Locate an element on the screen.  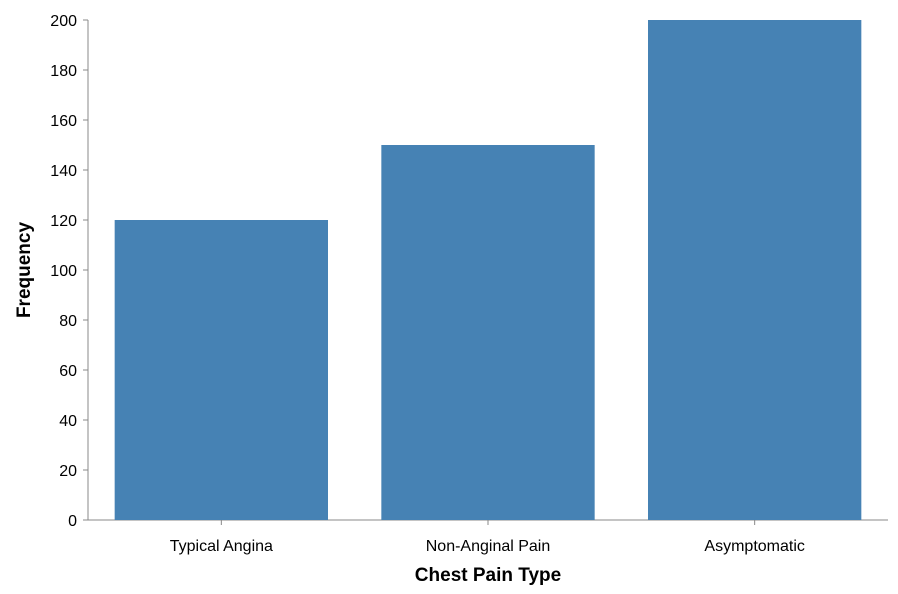
x-tick-label: Typical Angina is located at coordinates (221, 546).